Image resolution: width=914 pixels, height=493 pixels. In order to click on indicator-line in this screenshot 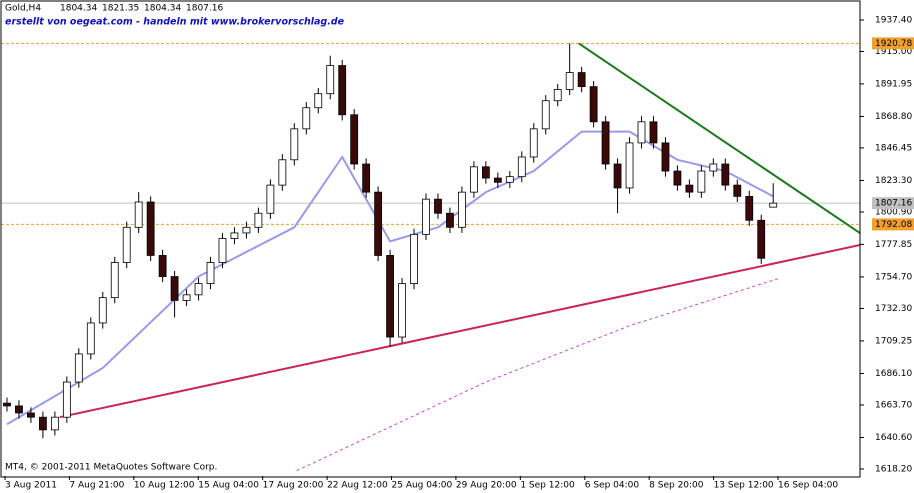, I will do `click(719, 138)`.